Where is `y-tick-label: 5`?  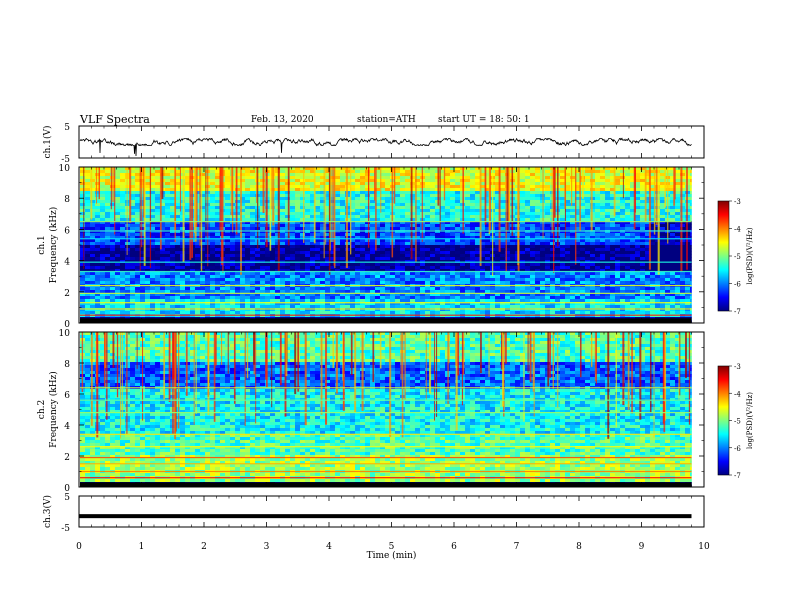
y-tick-label: 5 is located at coordinates (67, 128).